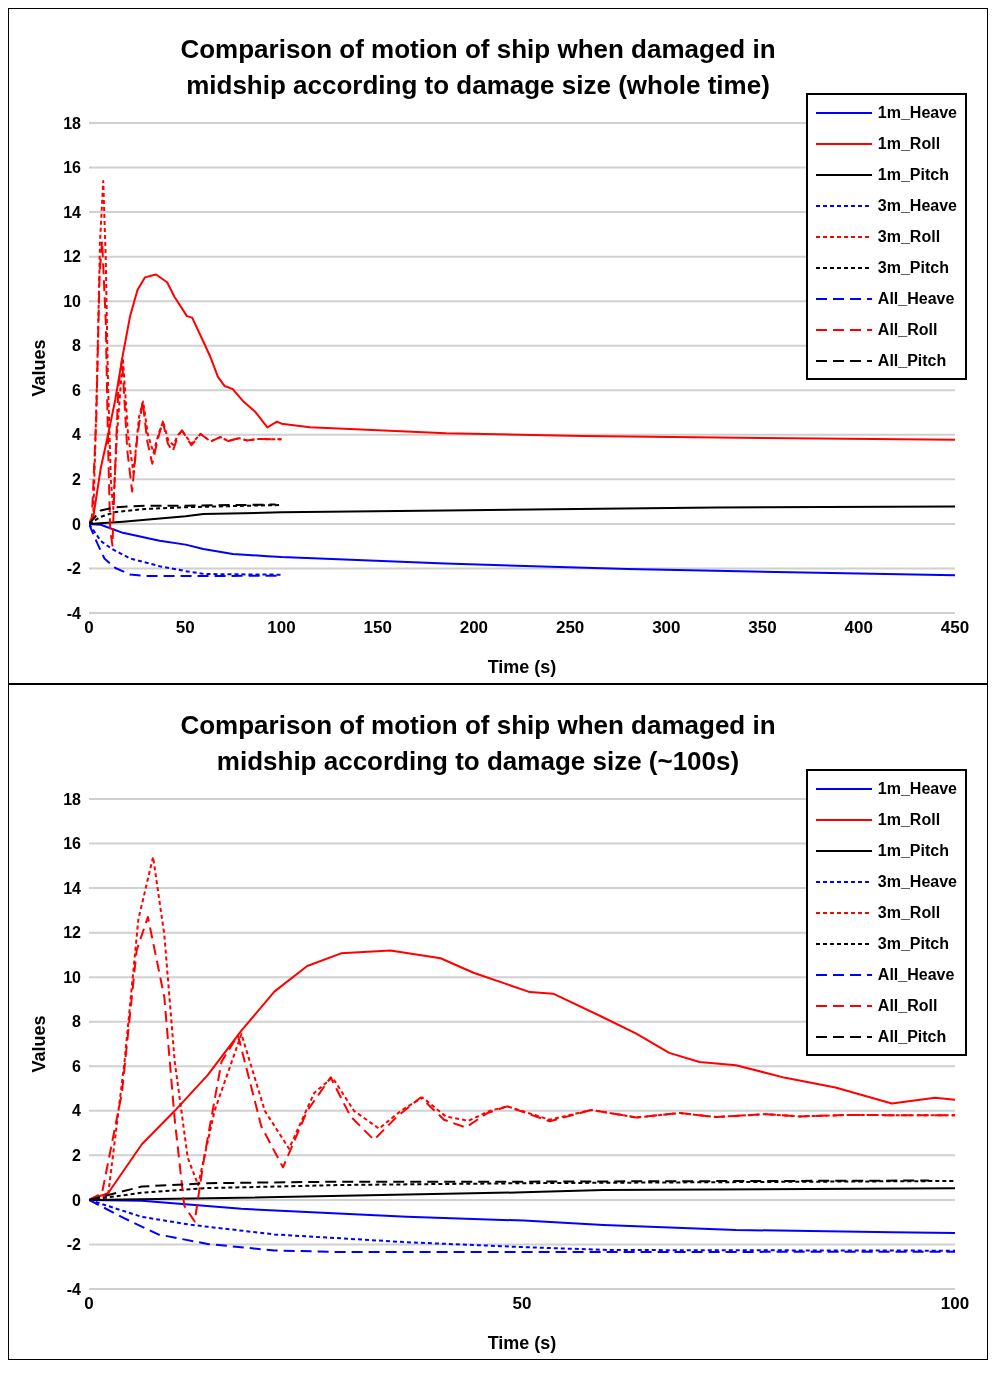  Describe the element at coordinates (478, 743) in the screenshot. I see `chart-title: Comparison of motion of ship when damaged in midship according to damage size (~100s)` at that location.